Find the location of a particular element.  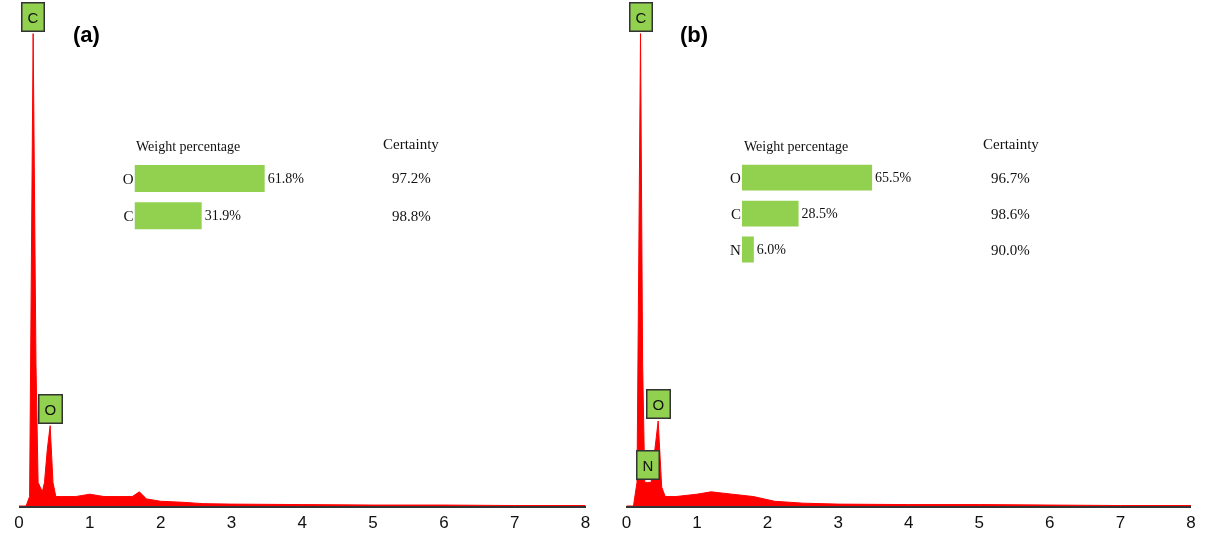

data-label: 31.9% is located at coordinates (223, 216).